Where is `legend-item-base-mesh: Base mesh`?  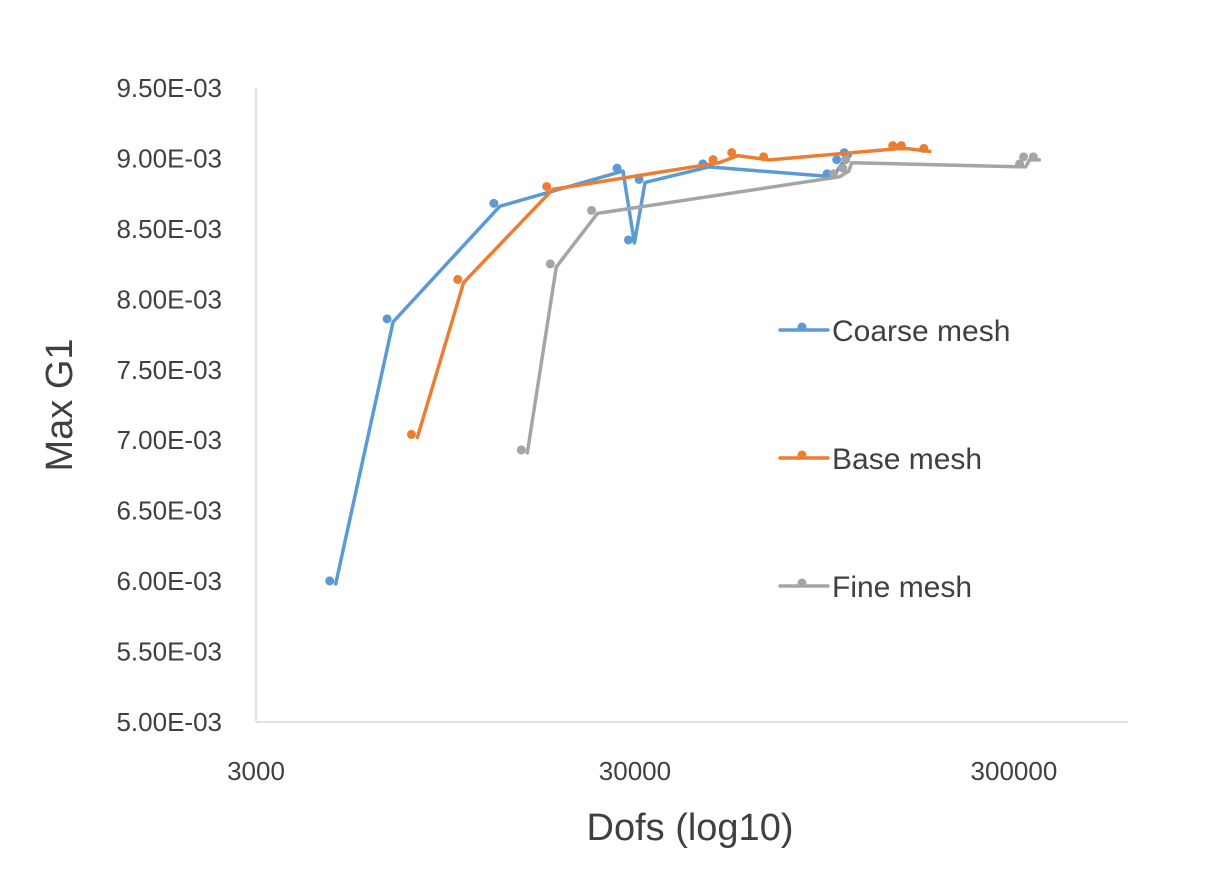
legend-item-base-mesh: Base mesh is located at coordinates (880, 459).